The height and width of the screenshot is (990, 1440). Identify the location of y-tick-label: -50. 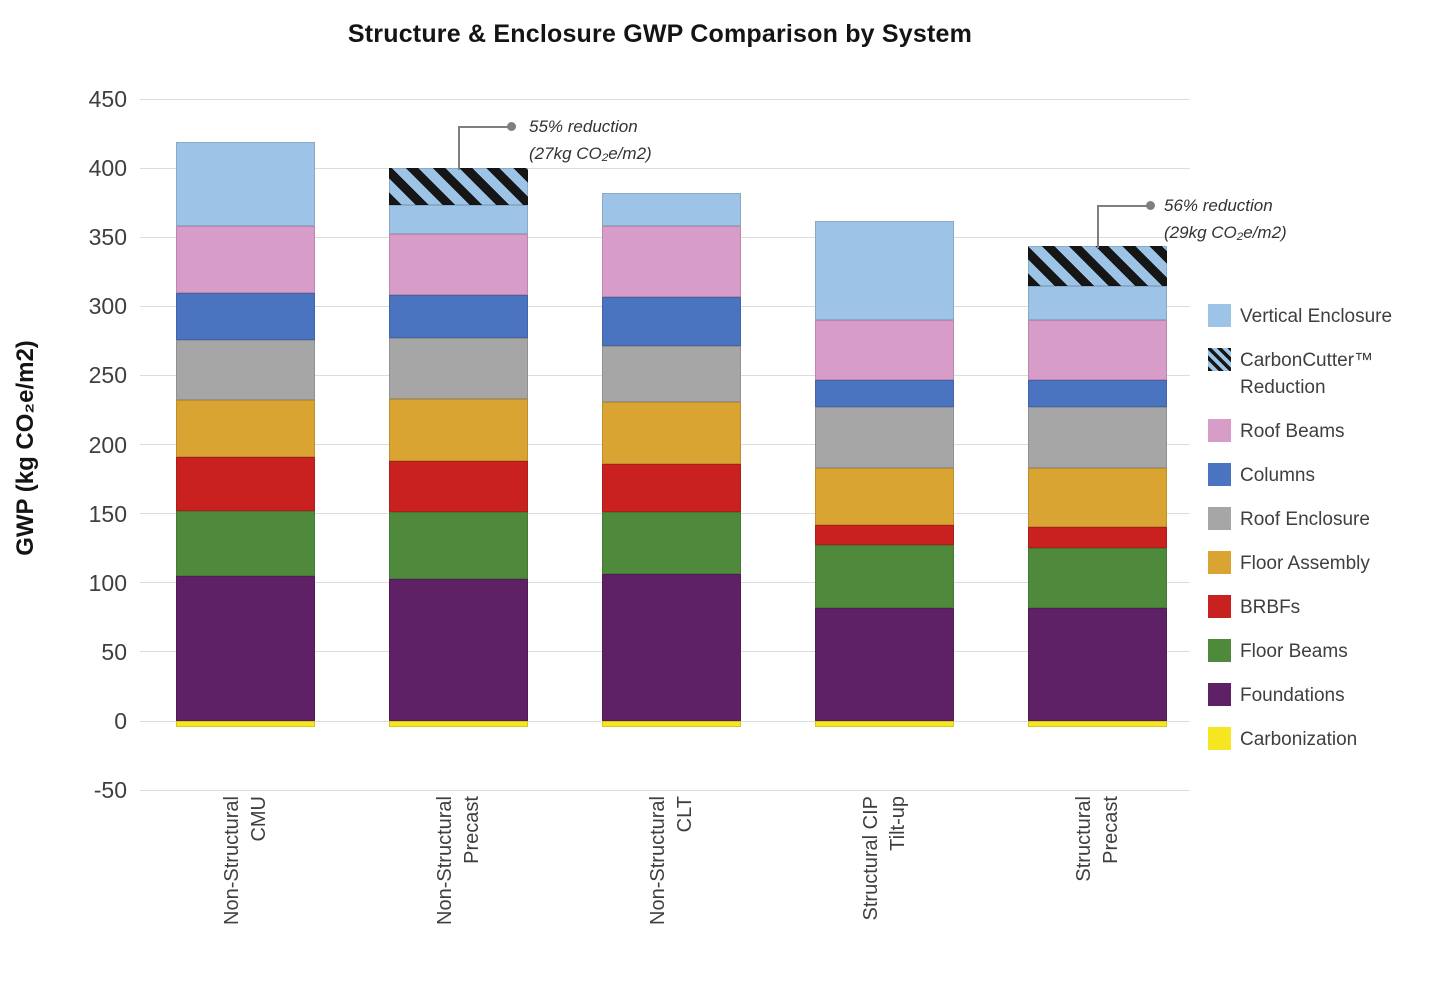
(110, 790).